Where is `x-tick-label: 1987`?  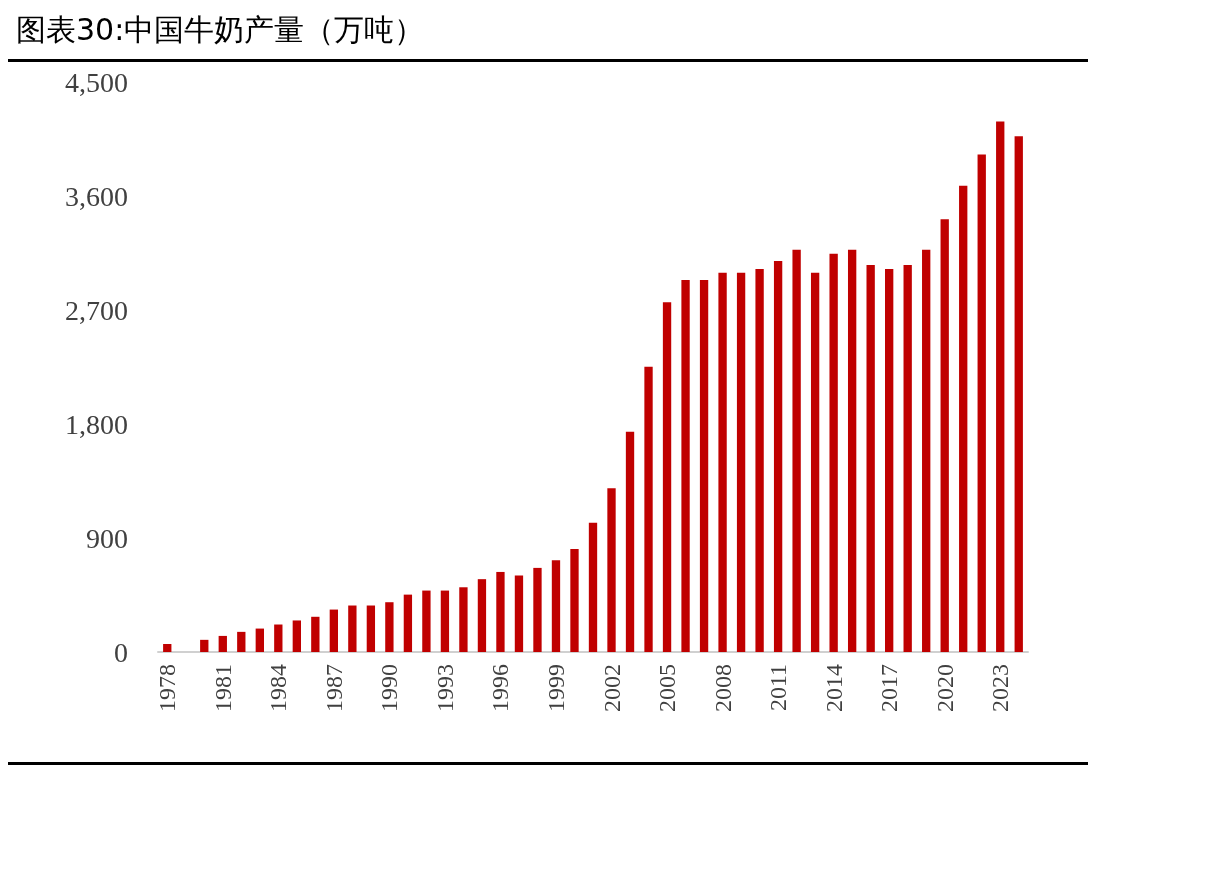 x-tick-label: 1987 is located at coordinates (333, 688).